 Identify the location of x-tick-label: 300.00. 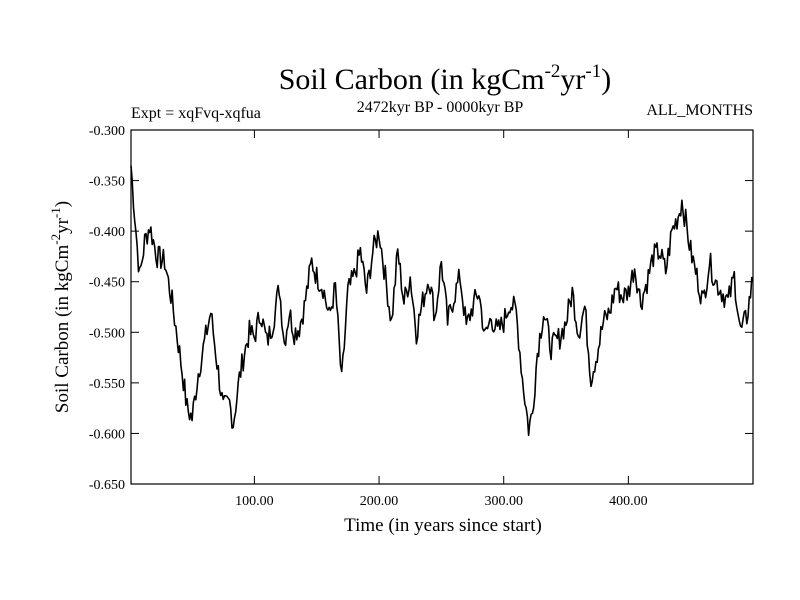
(503, 501).